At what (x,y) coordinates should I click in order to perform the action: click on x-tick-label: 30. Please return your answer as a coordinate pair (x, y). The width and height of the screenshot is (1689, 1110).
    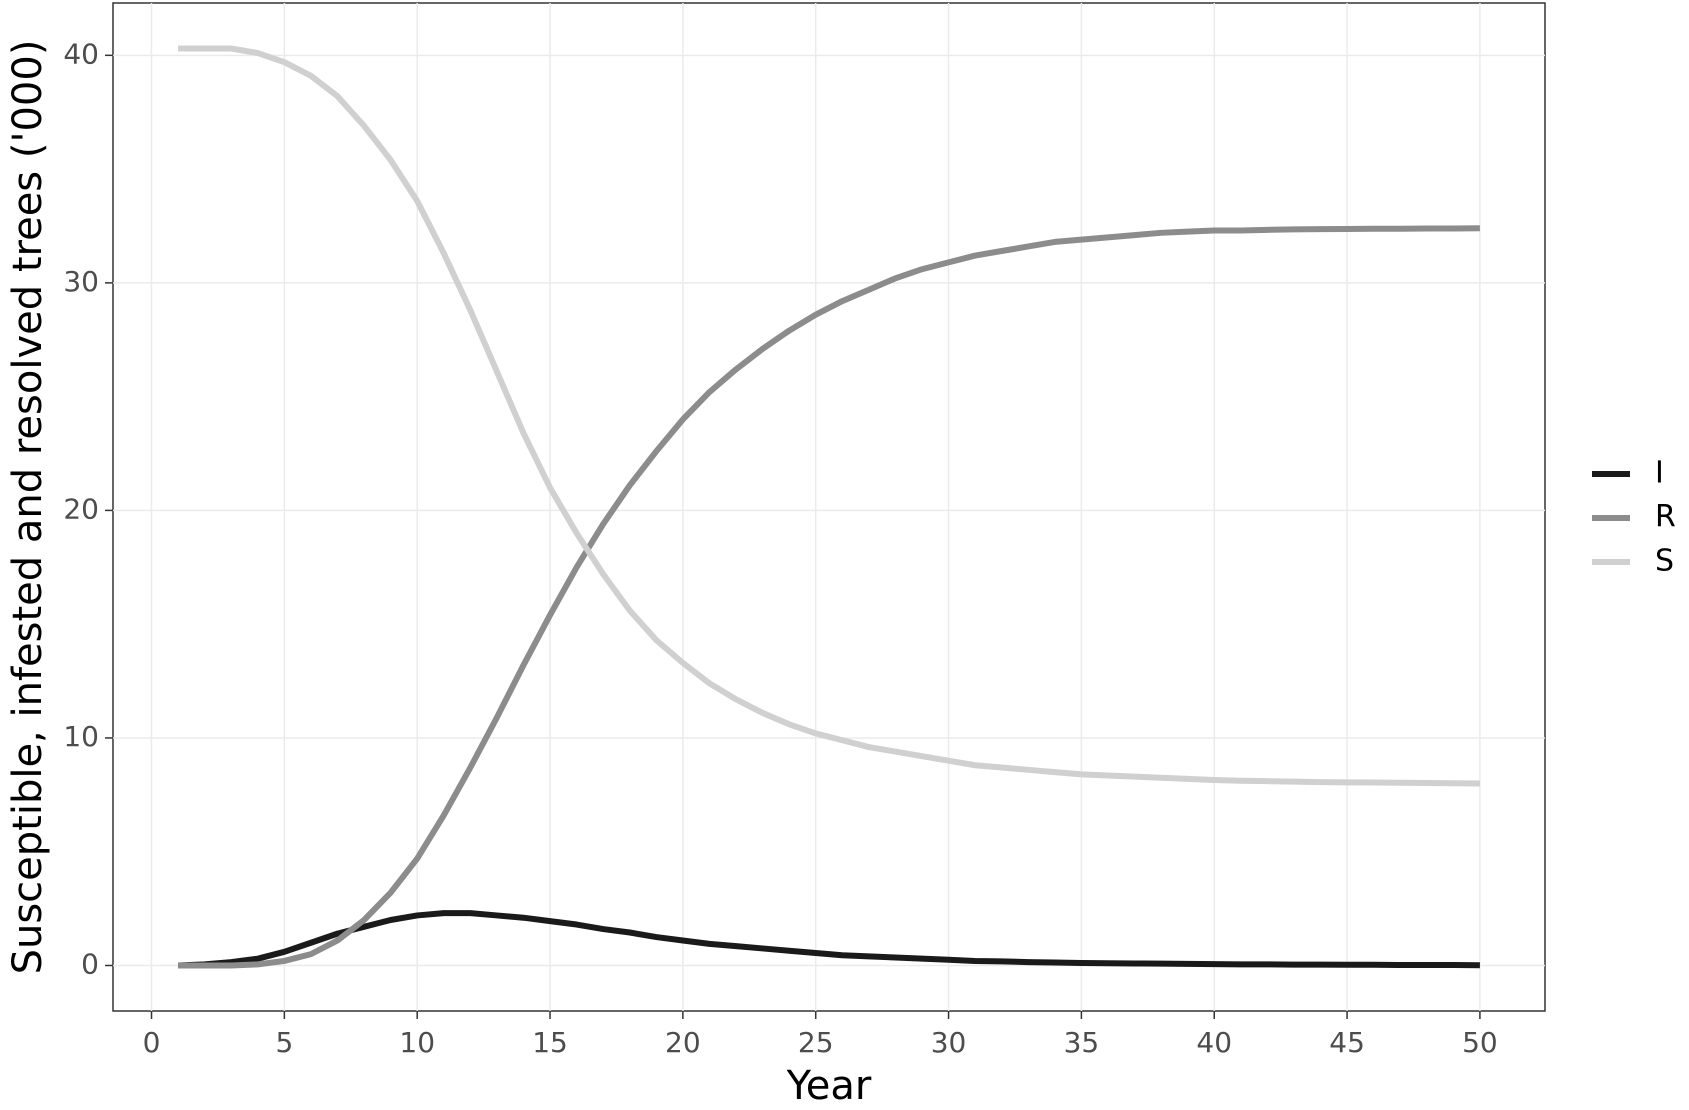
    Looking at the image, I should click on (949, 1042).